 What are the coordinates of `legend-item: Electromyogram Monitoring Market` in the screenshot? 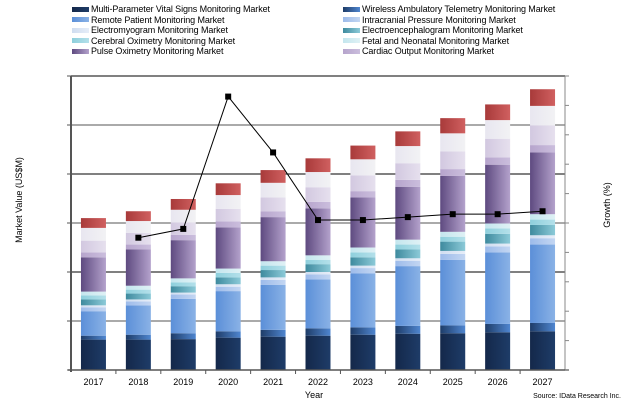 It's located at (150, 30).